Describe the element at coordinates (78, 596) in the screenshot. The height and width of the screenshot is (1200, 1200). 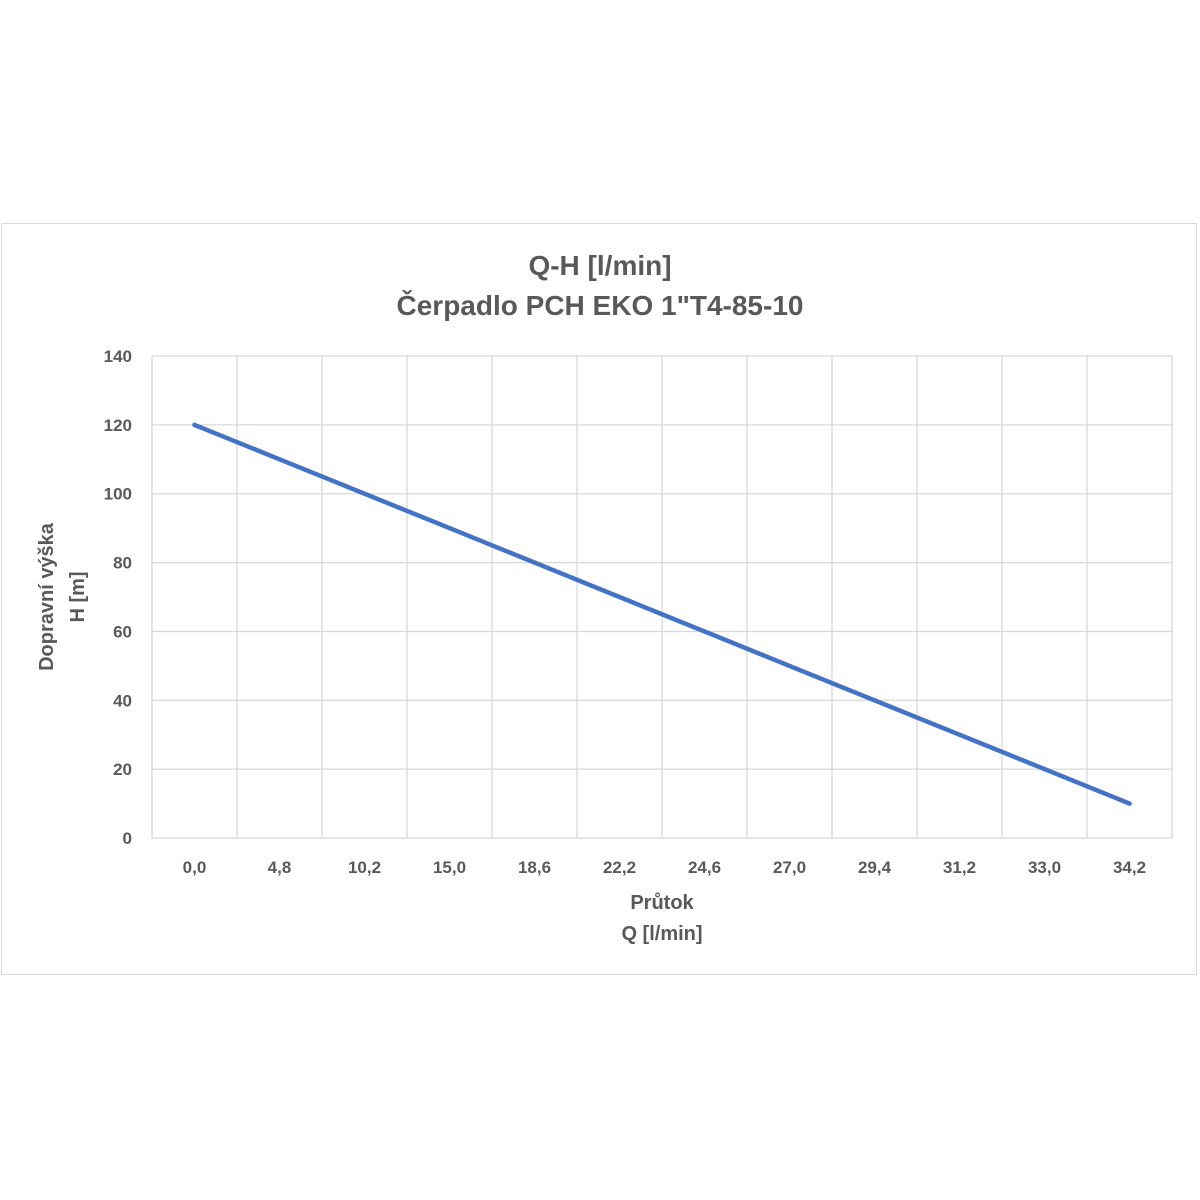
I see `y-axis-title-line2: H [m]` at that location.